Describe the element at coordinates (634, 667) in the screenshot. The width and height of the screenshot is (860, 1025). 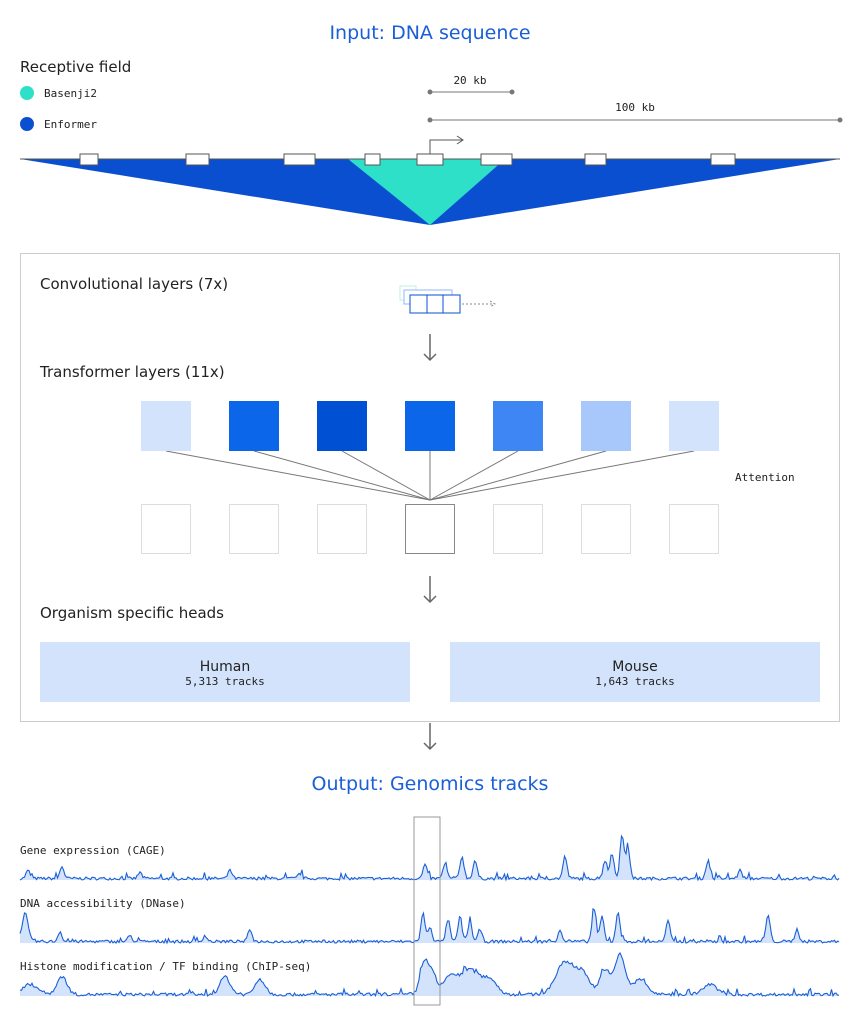
I see `head-name: Mouse` at that location.